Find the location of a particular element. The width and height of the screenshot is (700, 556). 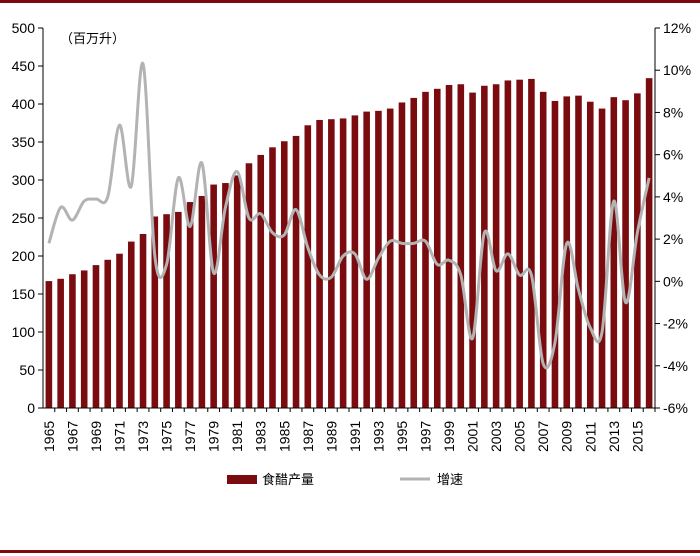

left-y-axis-ticks: 0 50 100 150 200 250 300 350 400 450 500 is located at coordinates (27, 218).